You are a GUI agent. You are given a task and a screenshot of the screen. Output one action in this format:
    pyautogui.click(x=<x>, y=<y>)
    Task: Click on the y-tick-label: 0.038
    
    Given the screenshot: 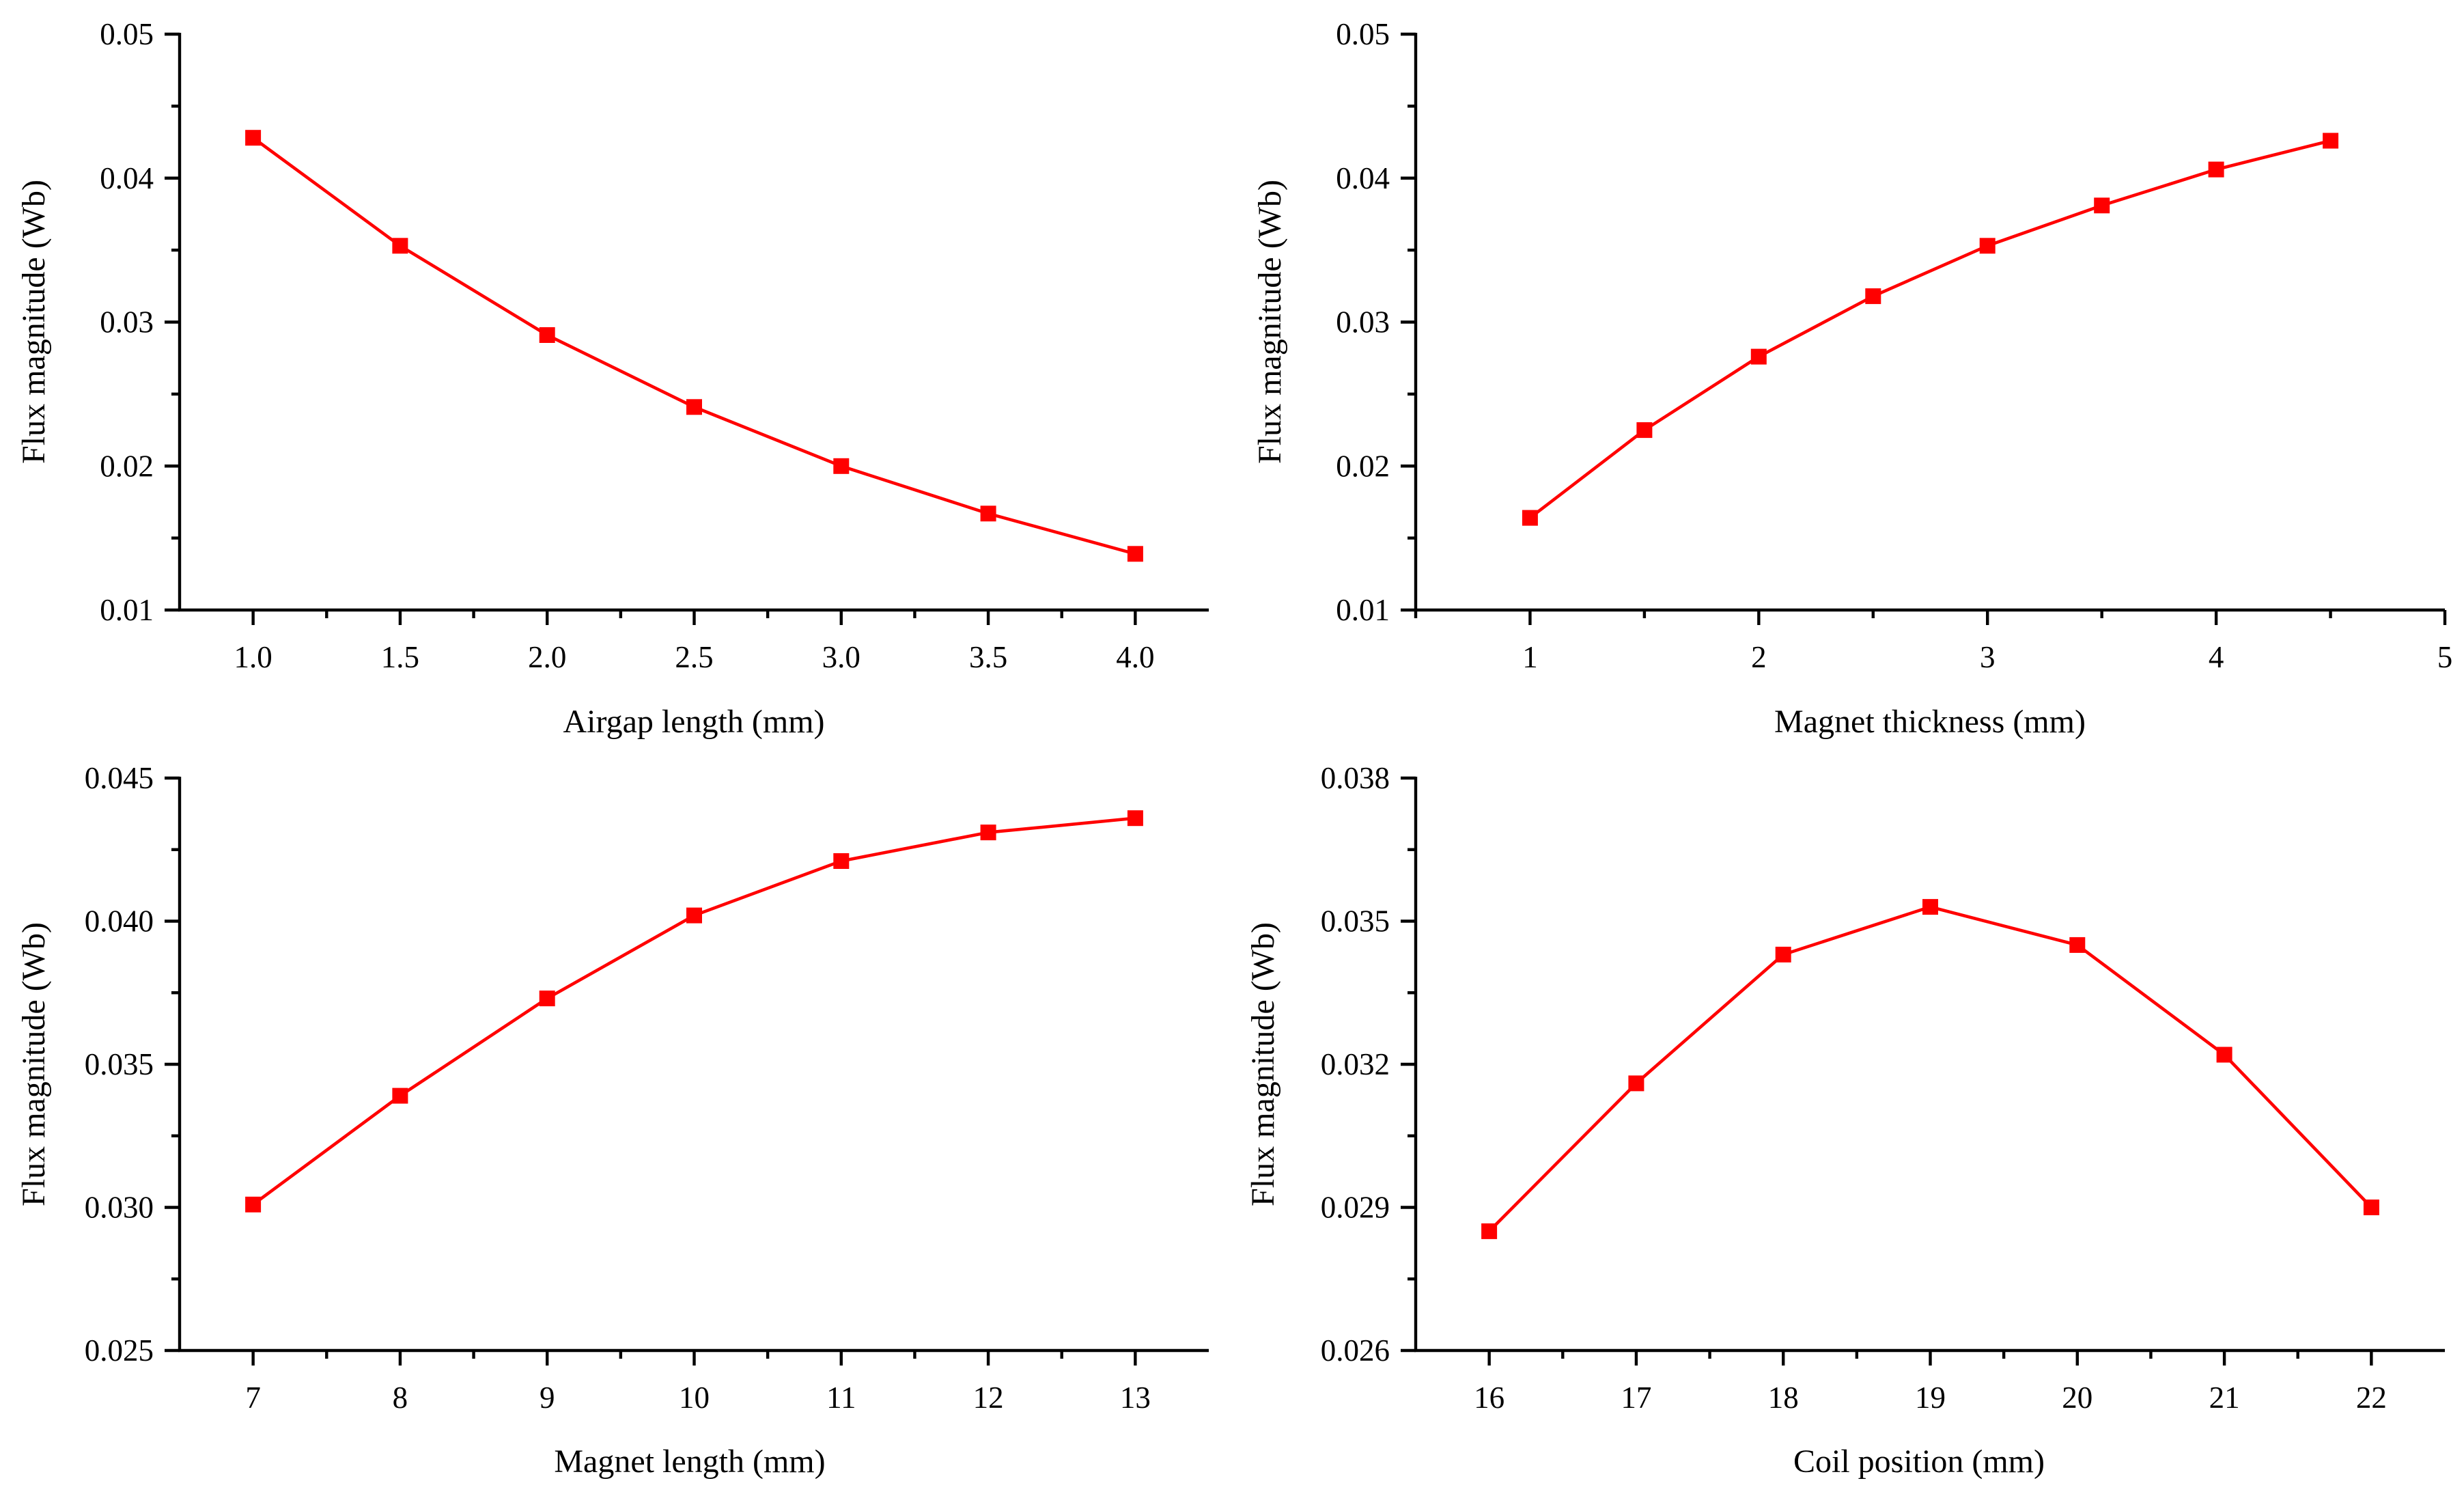 What is the action you would take?
    pyautogui.click(x=1355, y=778)
    